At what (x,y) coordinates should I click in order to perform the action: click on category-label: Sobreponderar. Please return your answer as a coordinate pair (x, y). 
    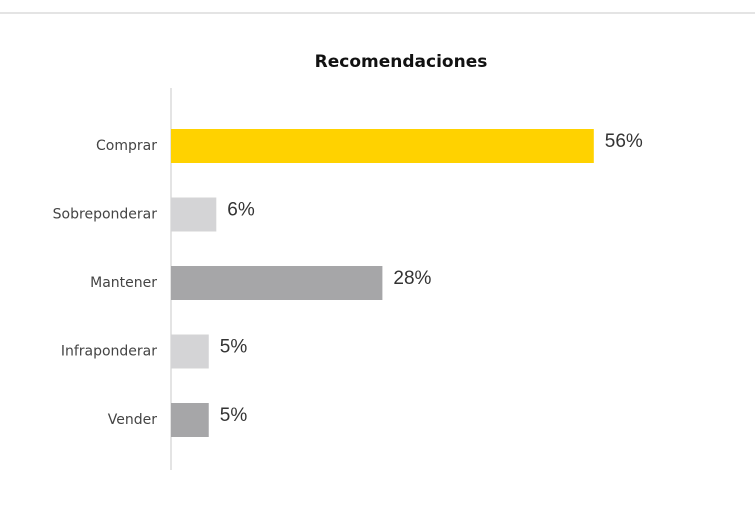
    Looking at the image, I should click on (105, 215).